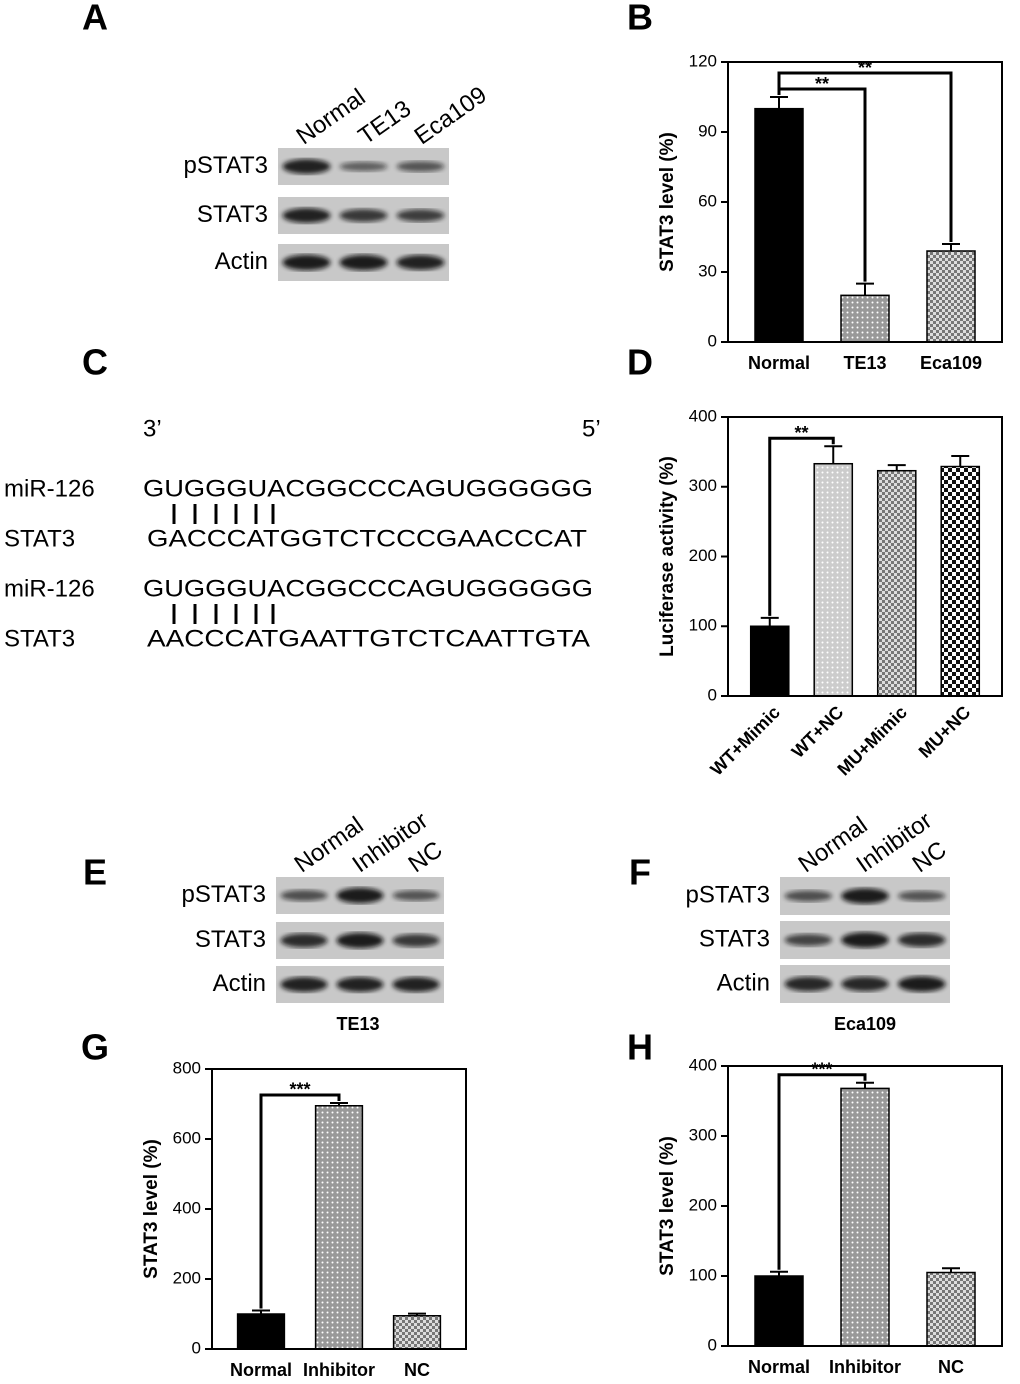 This screenshot has height=1384, width=1020. Describe the element at coordinates (640, 362) in the screenshot. I see `panel-letter: D` at that location.